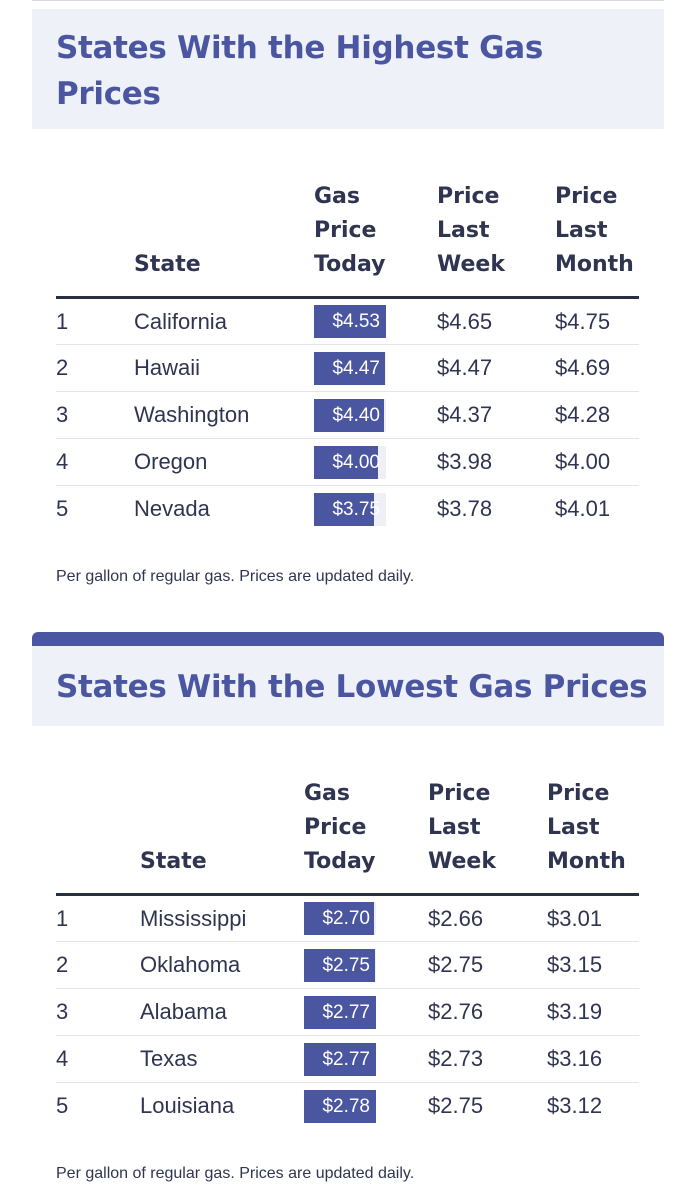  I want to click on top-edge-divider, so click(348, 4).